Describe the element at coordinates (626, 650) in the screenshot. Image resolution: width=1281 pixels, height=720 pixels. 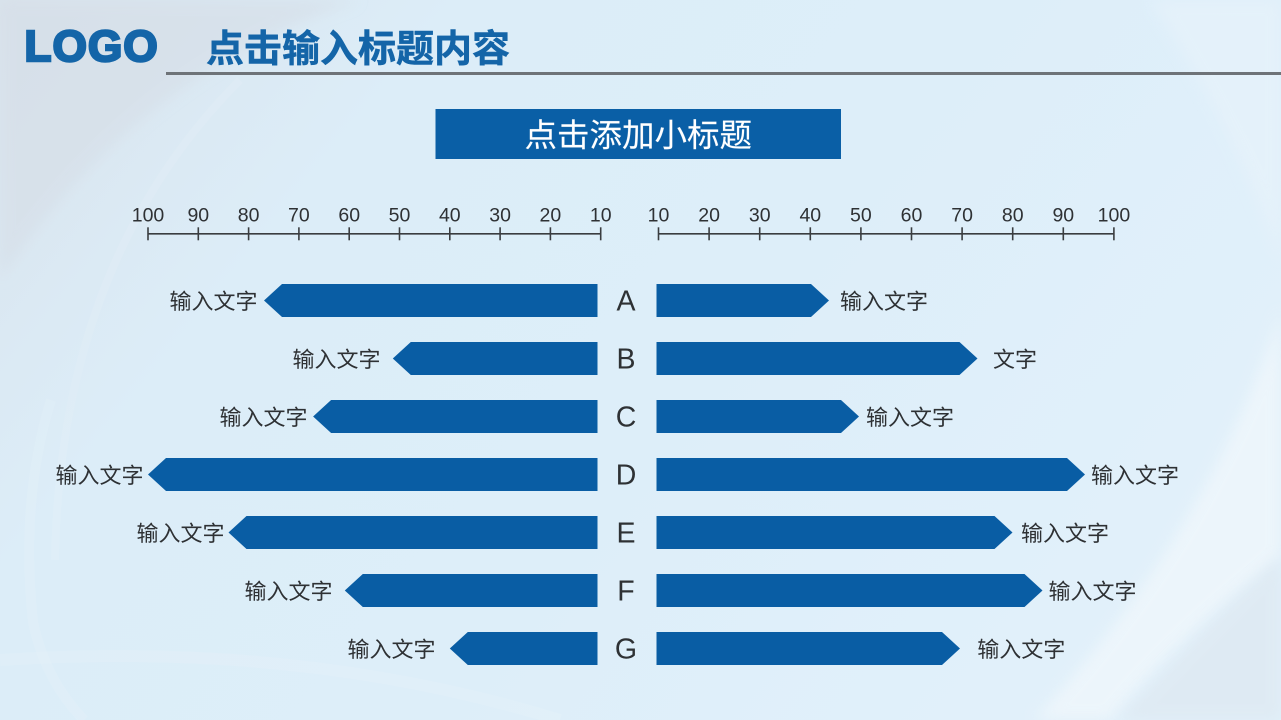
I see `svg-text: G` at that location.